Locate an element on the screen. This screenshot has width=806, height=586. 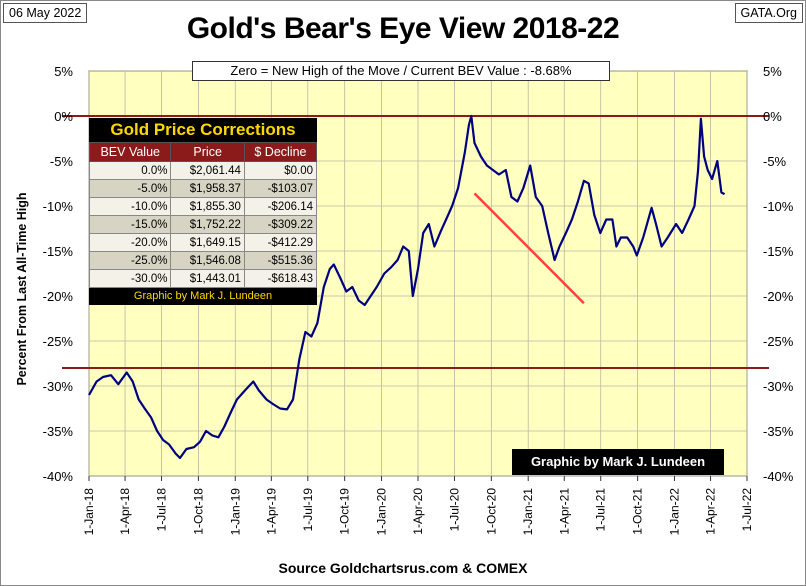
source-footer: Source Goldchartsrus.com & COMEX is located at coordinates (403, 568).